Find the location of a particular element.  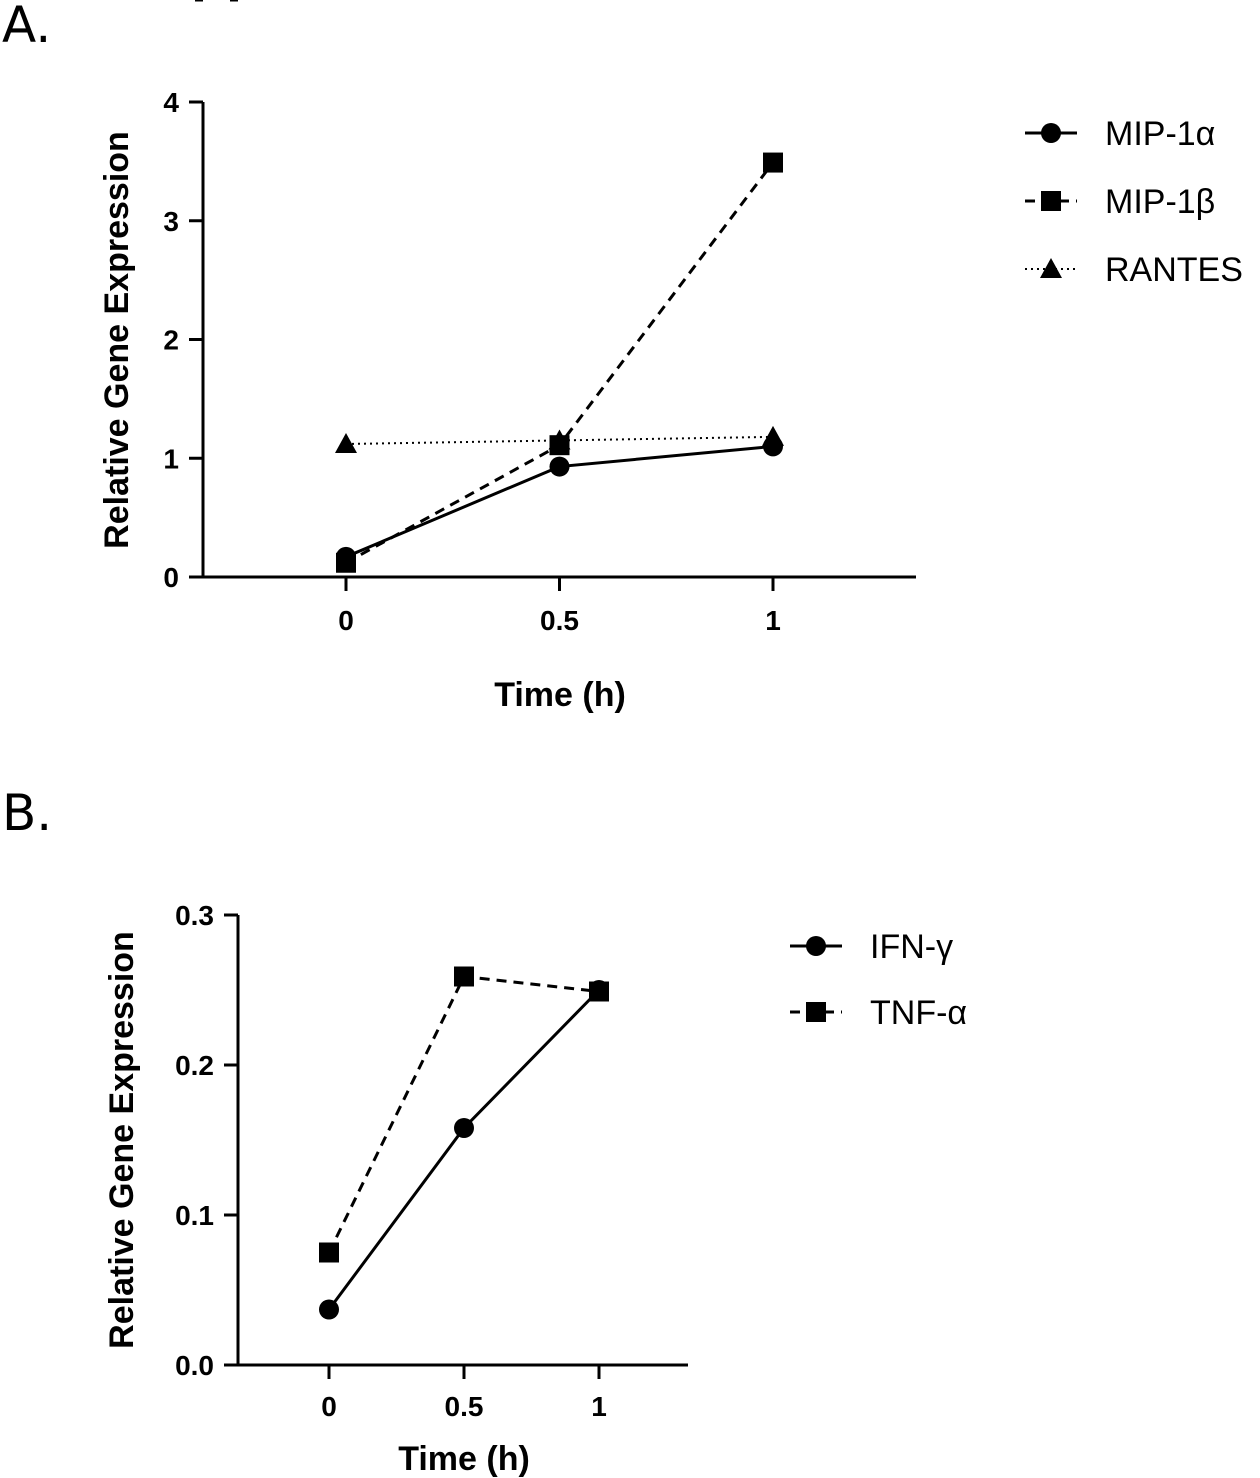

y-tick-label: 1 is located at coordinates (171, 458).